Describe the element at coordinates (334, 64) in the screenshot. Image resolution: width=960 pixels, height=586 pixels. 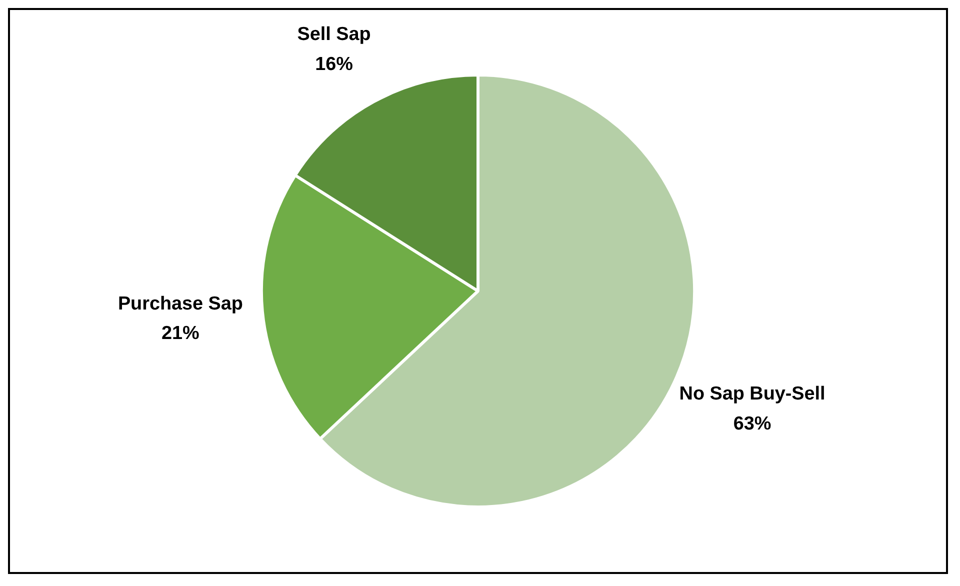
I see `data-label: 16%` at that location.